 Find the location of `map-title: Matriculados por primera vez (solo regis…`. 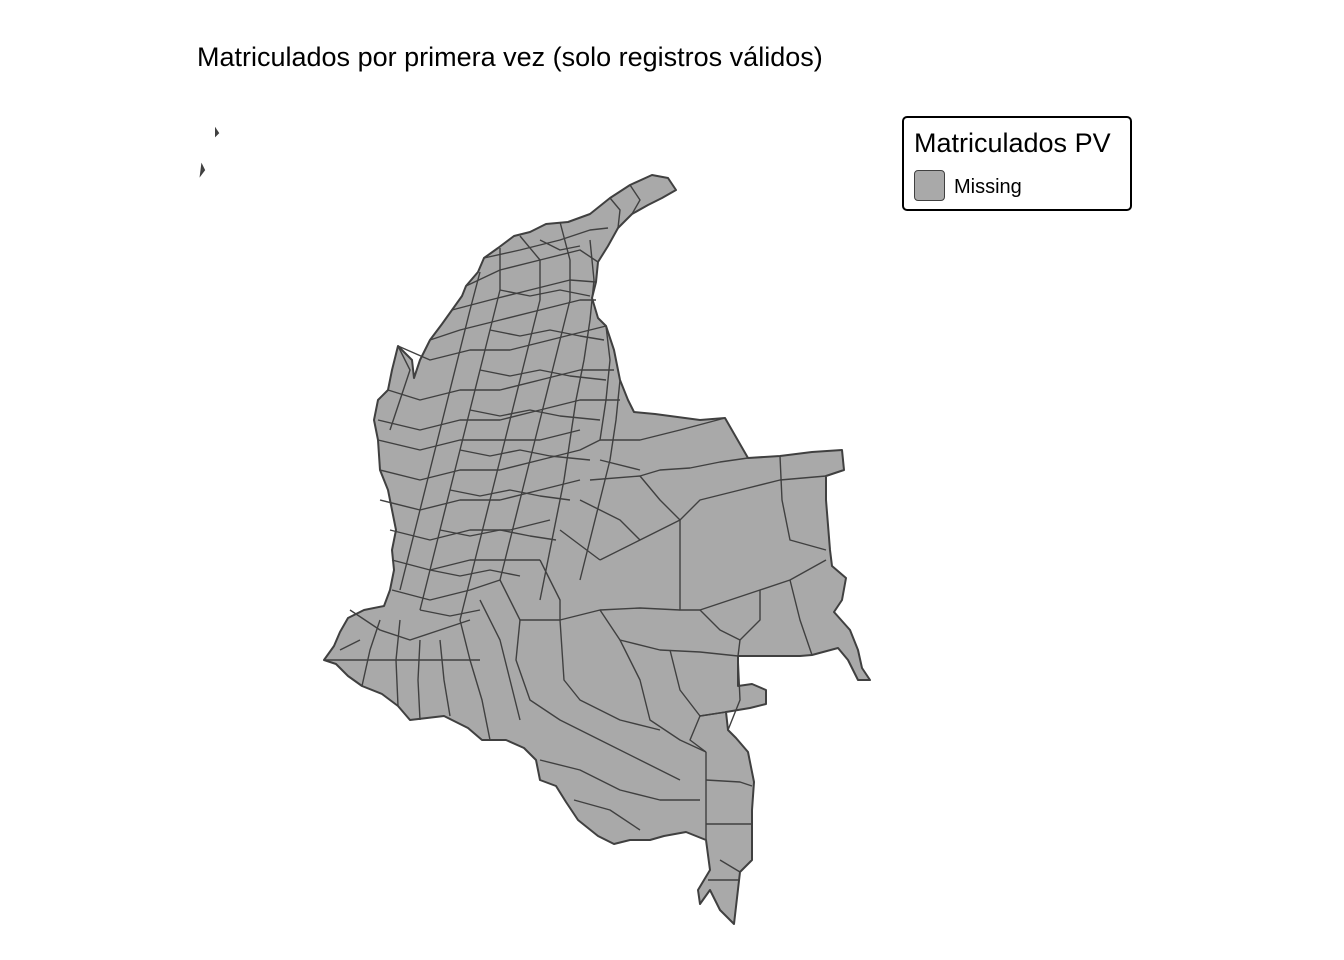

map-title: Matriculados por primera vez (solo regis… is located at coordinates (510, 57).